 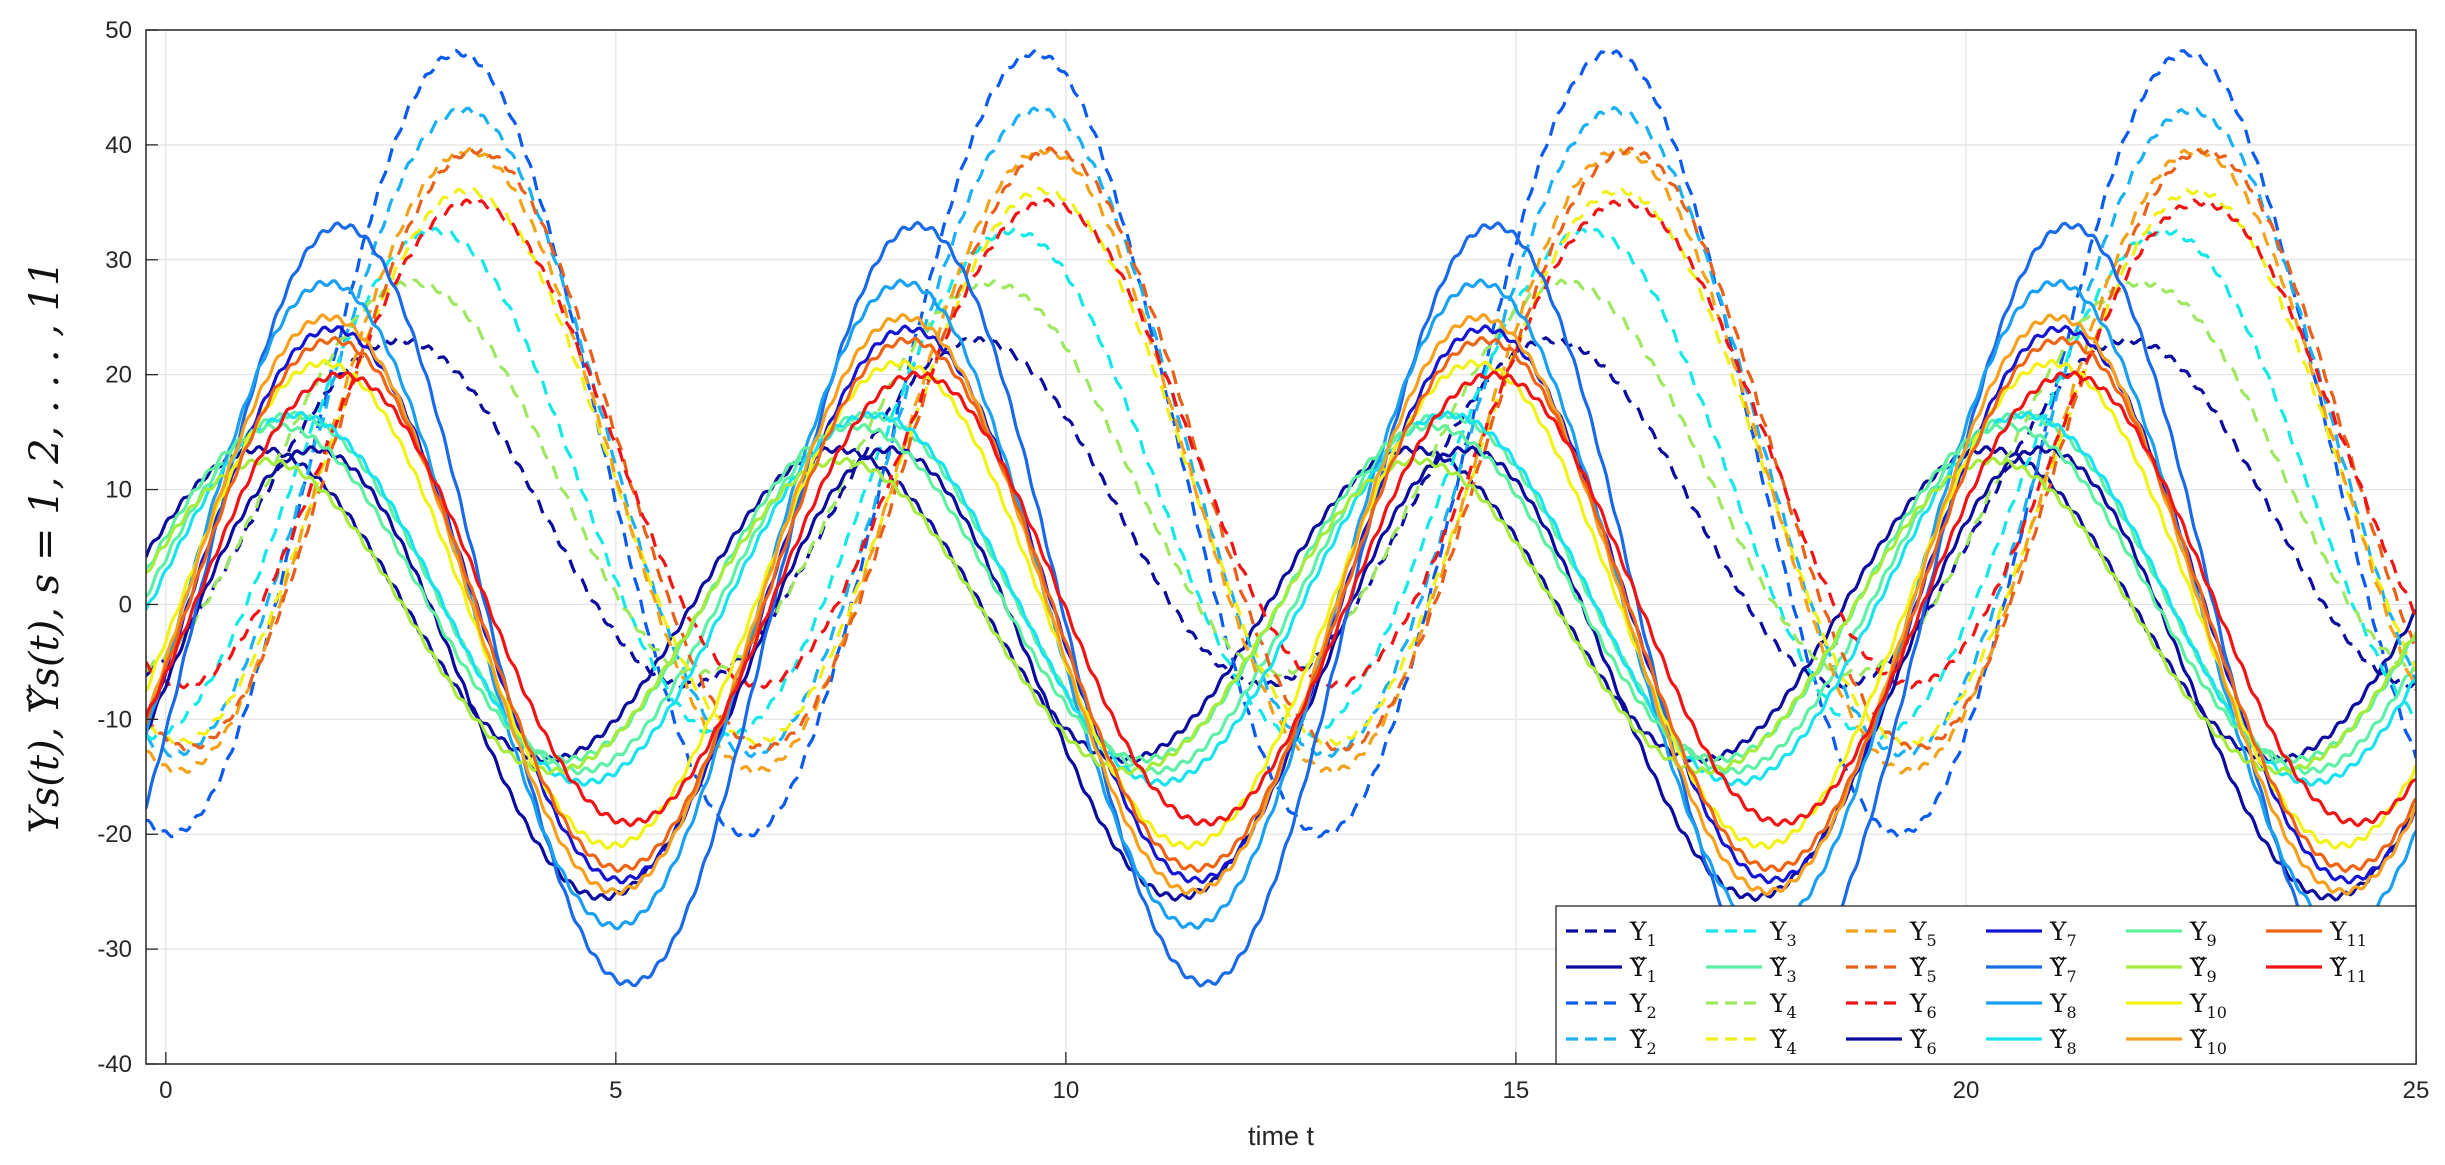 I want to click on legend-entry: Υ̃7, so click(x=2063, y=969).